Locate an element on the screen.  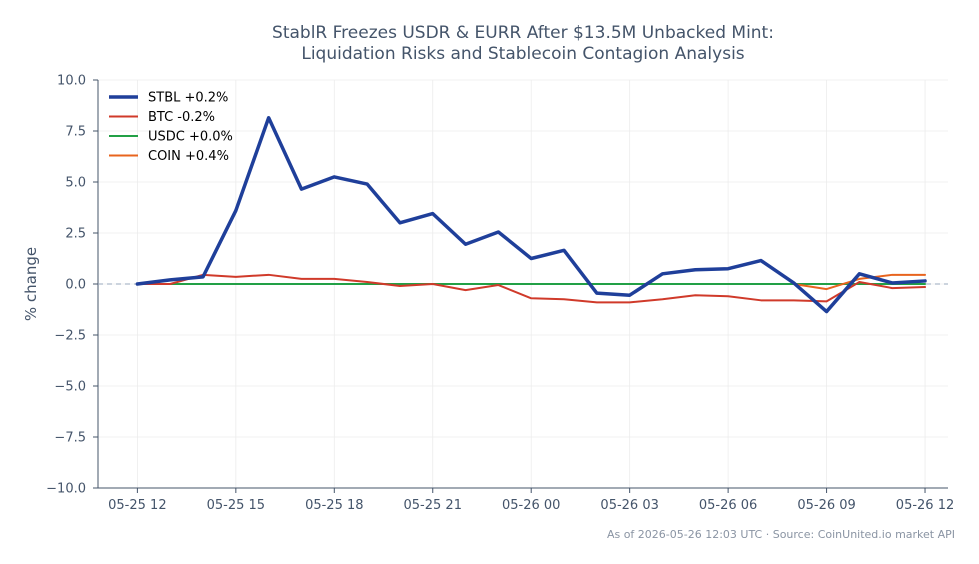
y-tick-label: −7.5 is located at coordinates (70, 438).